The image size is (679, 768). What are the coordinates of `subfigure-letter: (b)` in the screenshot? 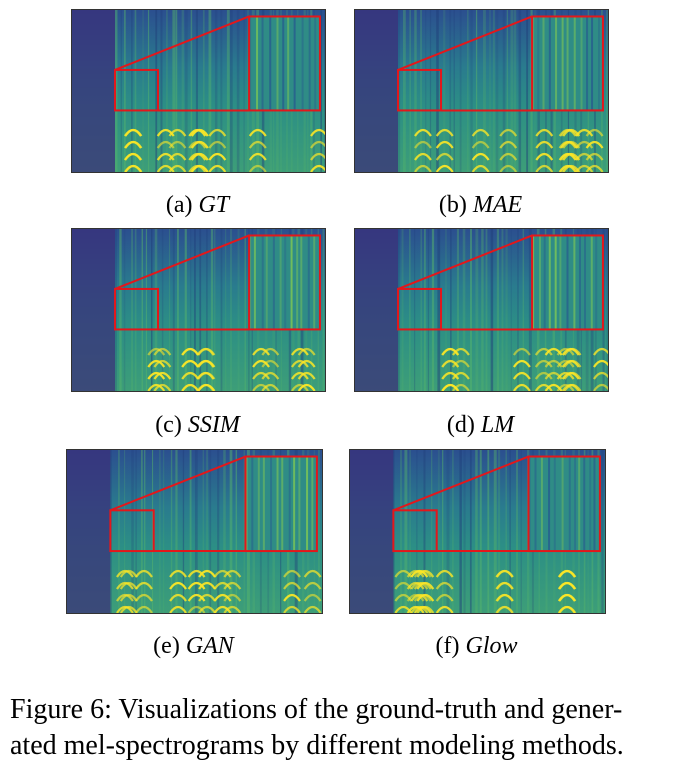 It's located at (452, 205).